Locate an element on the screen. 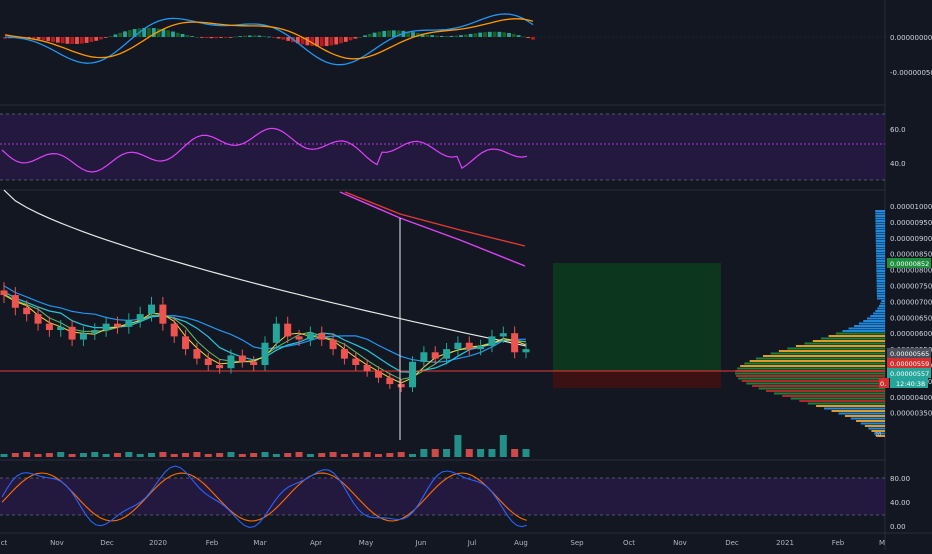 The height and width of the screenshot is (554, 932). stochastic-pane: 80.00 40.00 0.00 is located at coordinates (455, 498).